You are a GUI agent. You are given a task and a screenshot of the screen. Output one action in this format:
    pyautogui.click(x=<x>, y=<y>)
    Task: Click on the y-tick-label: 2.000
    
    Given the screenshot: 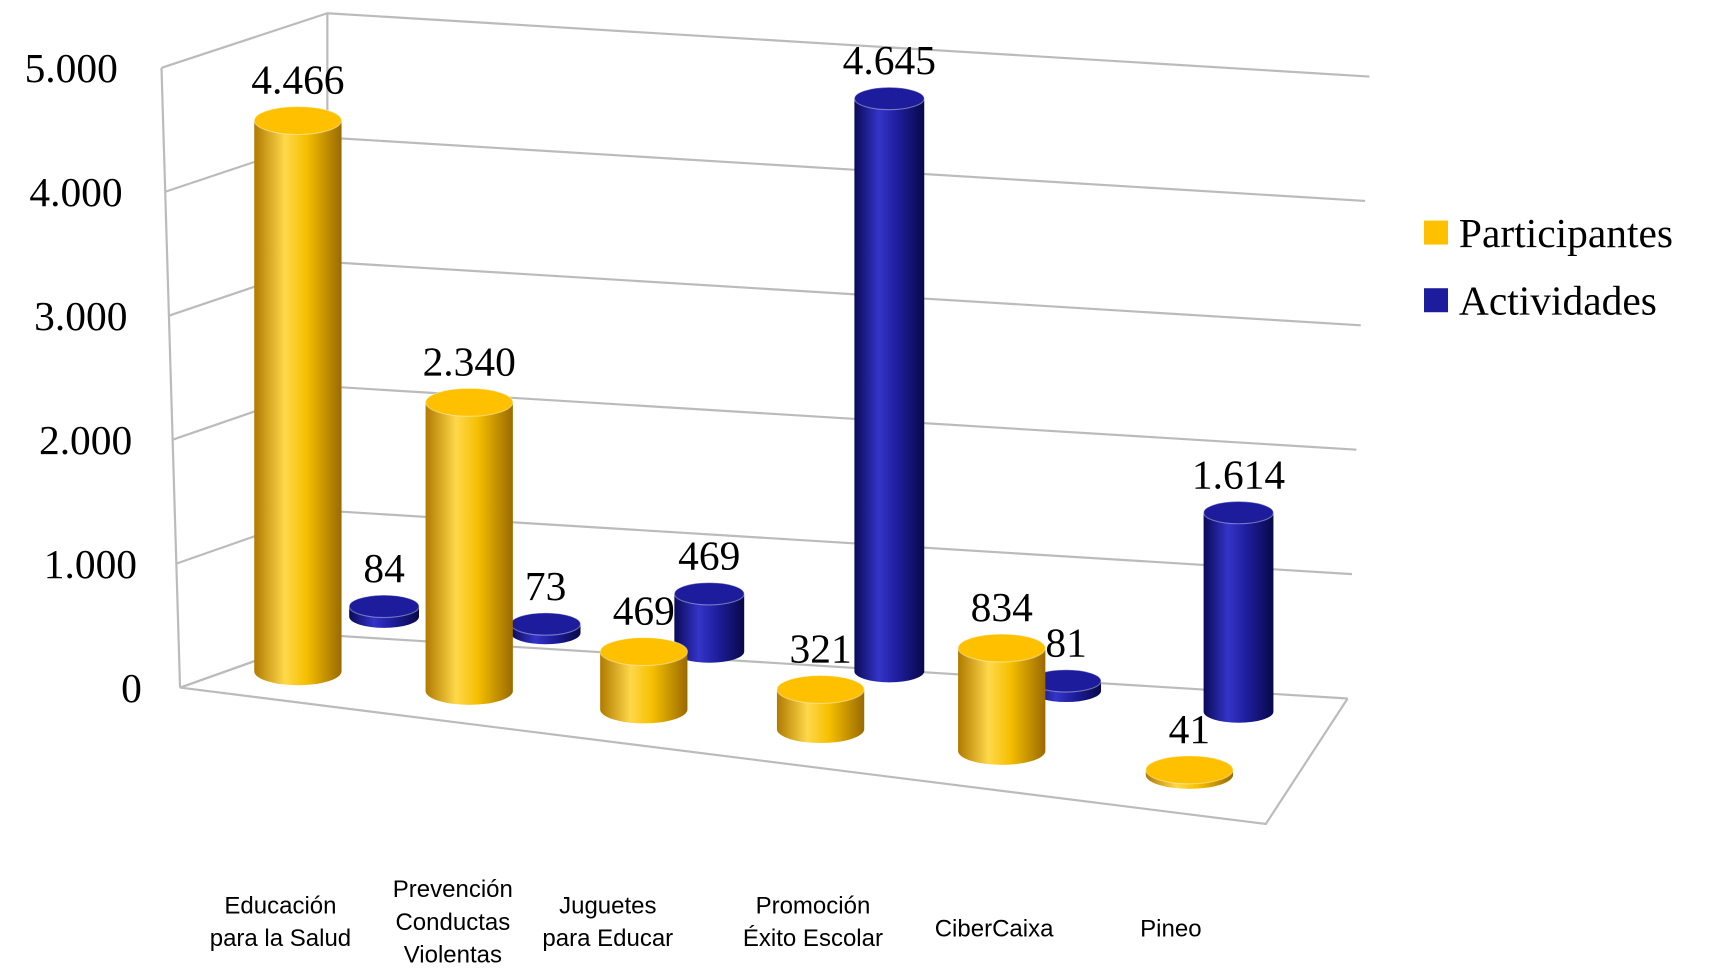 What is the action you would take?
    pyautogui.click(x=85, y=440)
    